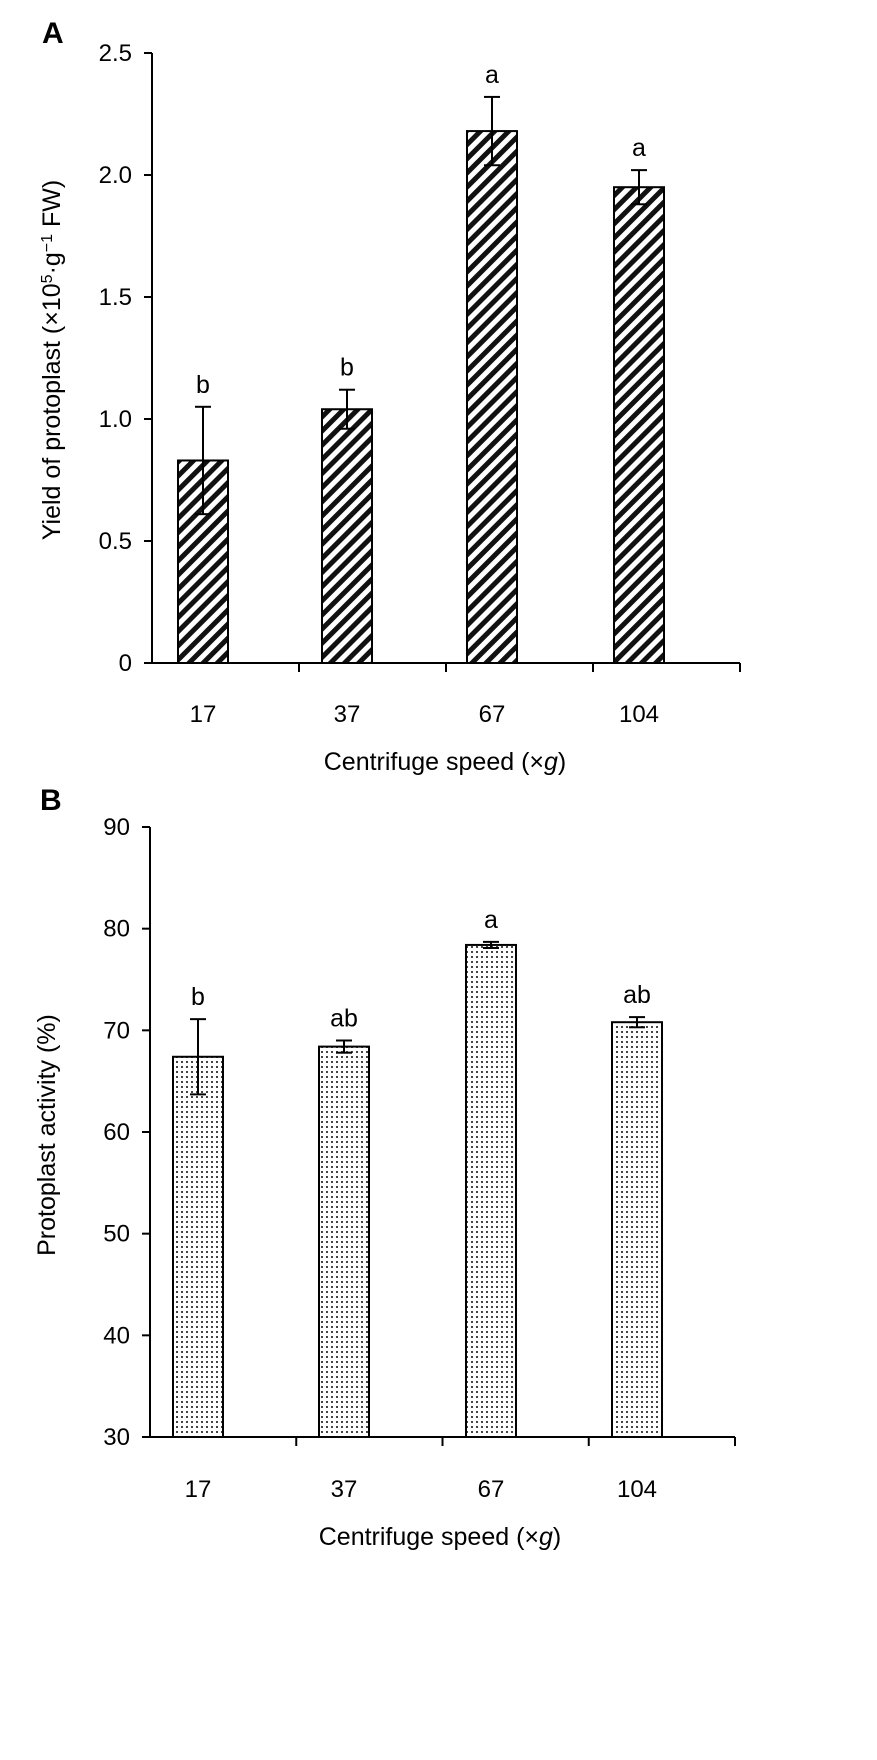 The height and width of the screenshot is (1760, 877). What do you see at coordinates (116, 1030) in the screenshot?
I see `panel-b-y-tick-label: 70` at bounding box center [116, 1030].